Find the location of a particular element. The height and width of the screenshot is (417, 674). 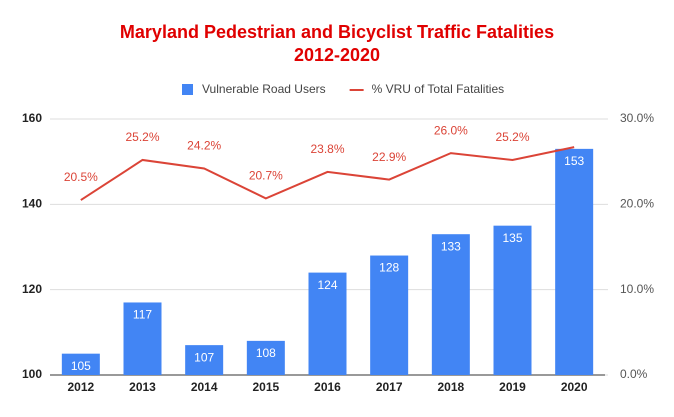

legend-swatch is located at coordinates (187, 89).